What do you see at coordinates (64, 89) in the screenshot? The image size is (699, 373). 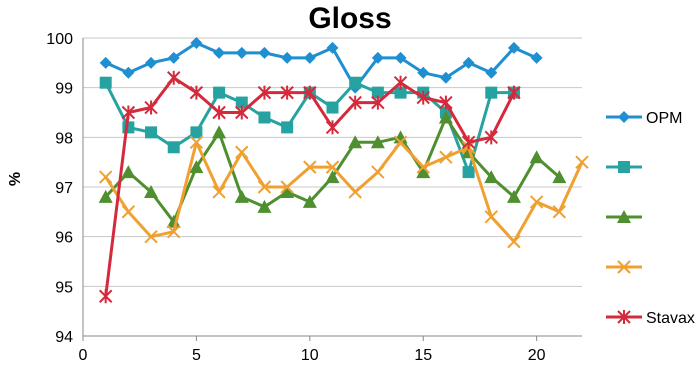 I see `y-tick-label: 99` at bounding box center [64, 89].